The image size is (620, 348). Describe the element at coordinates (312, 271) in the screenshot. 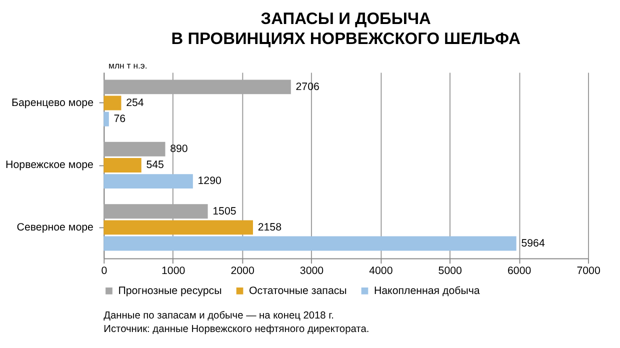

I see `x-tick-label: 3000` at that location.